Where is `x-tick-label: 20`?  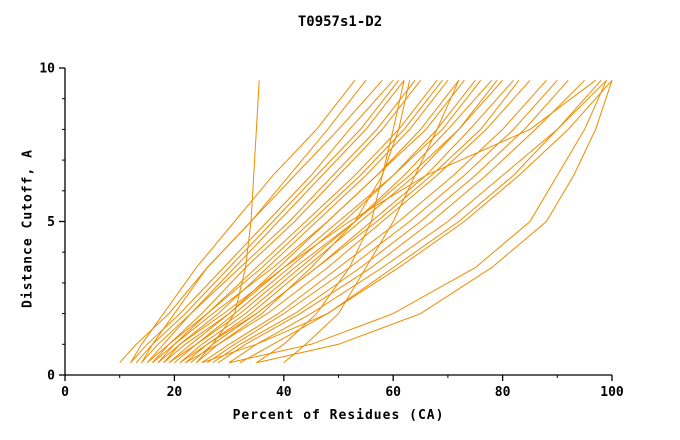
x-tick-label: 20 is located at coordinates (175, 392).